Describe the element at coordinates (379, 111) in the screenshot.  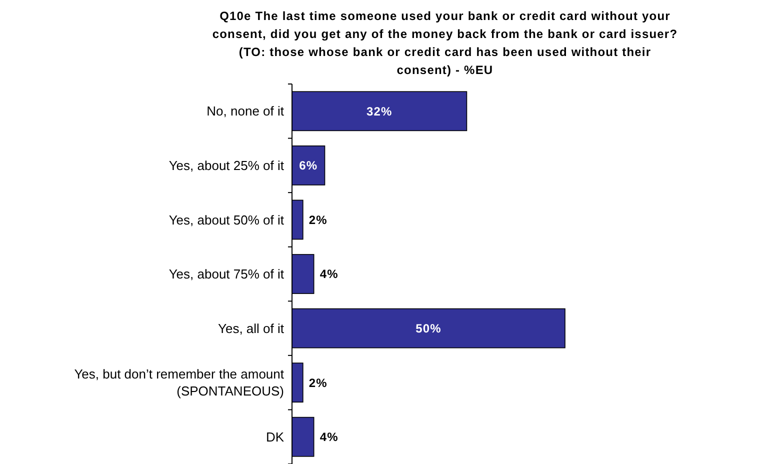
I see `data-label: 32%` at that location.